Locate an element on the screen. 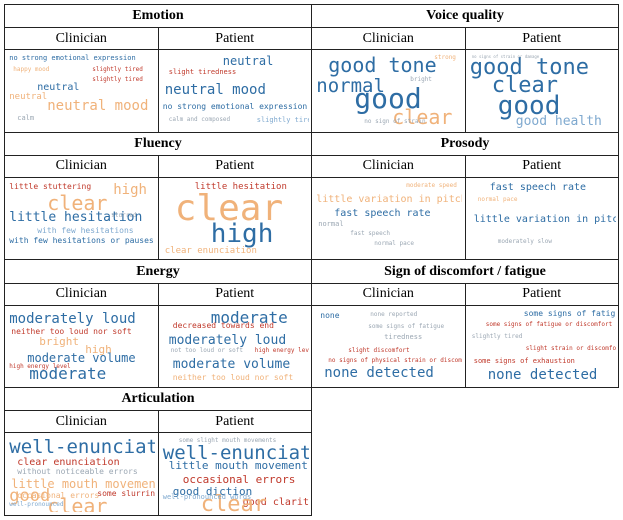  cloud-word: calm and composed is located at coordinates (199, 119).